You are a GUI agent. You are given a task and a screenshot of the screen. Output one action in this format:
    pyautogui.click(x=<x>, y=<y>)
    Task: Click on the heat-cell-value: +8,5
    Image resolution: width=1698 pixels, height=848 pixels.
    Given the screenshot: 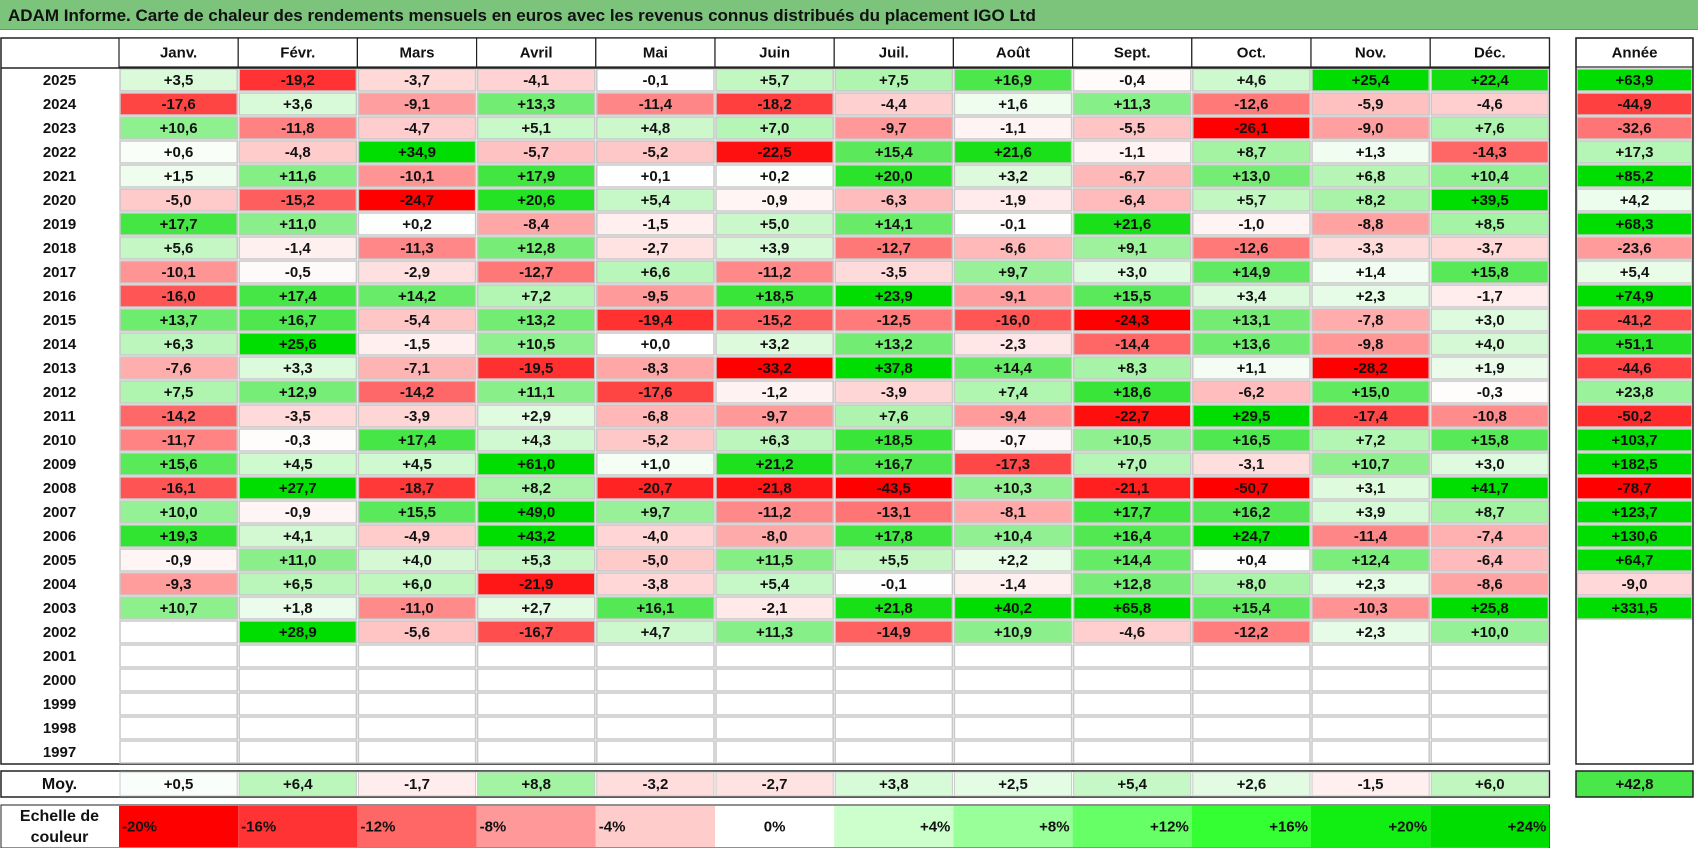 What is the action you would take?
    pyautogui.click(x=1490, y=224)
    